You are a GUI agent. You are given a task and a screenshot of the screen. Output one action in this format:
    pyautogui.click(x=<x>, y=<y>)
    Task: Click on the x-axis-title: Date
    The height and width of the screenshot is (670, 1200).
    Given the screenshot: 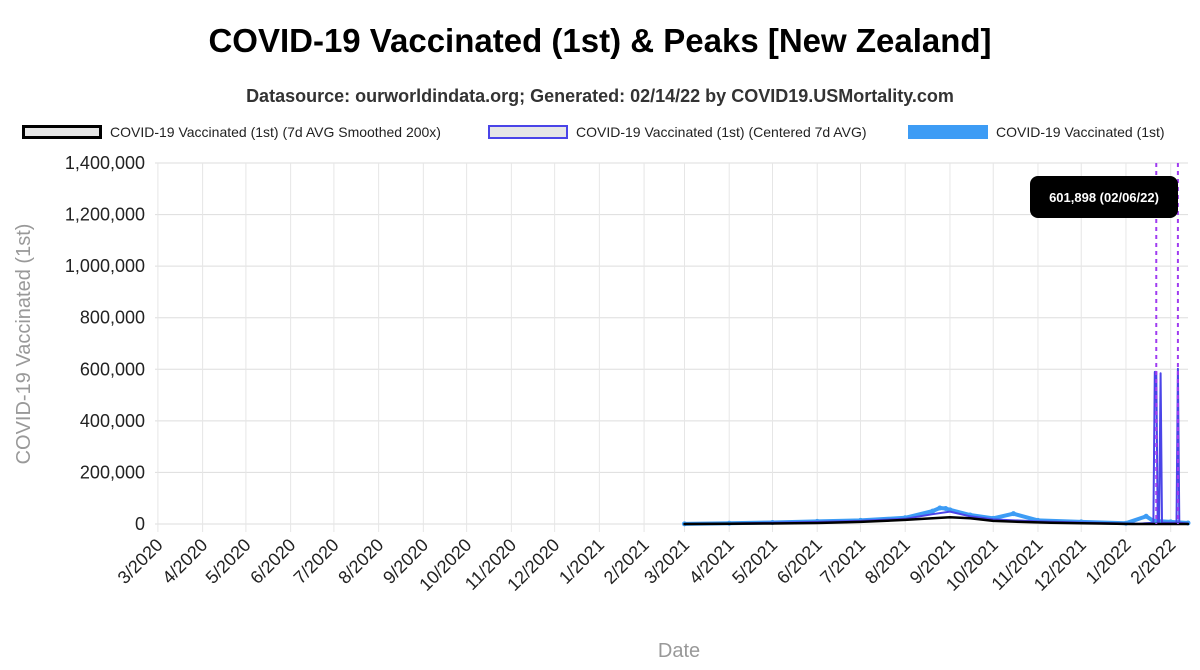 What is the action you would take?
    pyautogui.click(x=679, y=651)
    